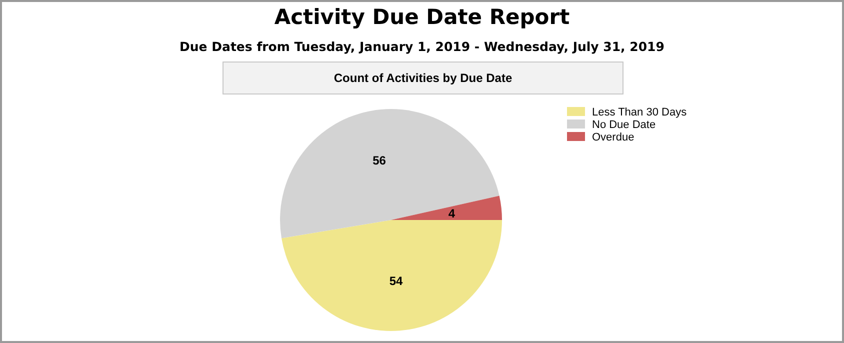  What do you see at coordinates (379, 160) in the screenshot?
I see `data-label: 56` at bounding box center [379, 160].